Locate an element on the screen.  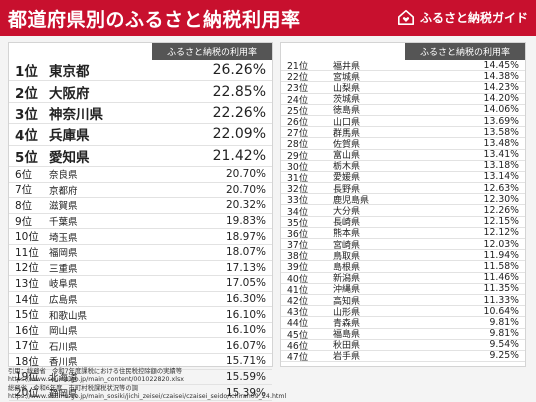
table-row: 5位 愛知県 21.42% is located at coordinates (140, 156).